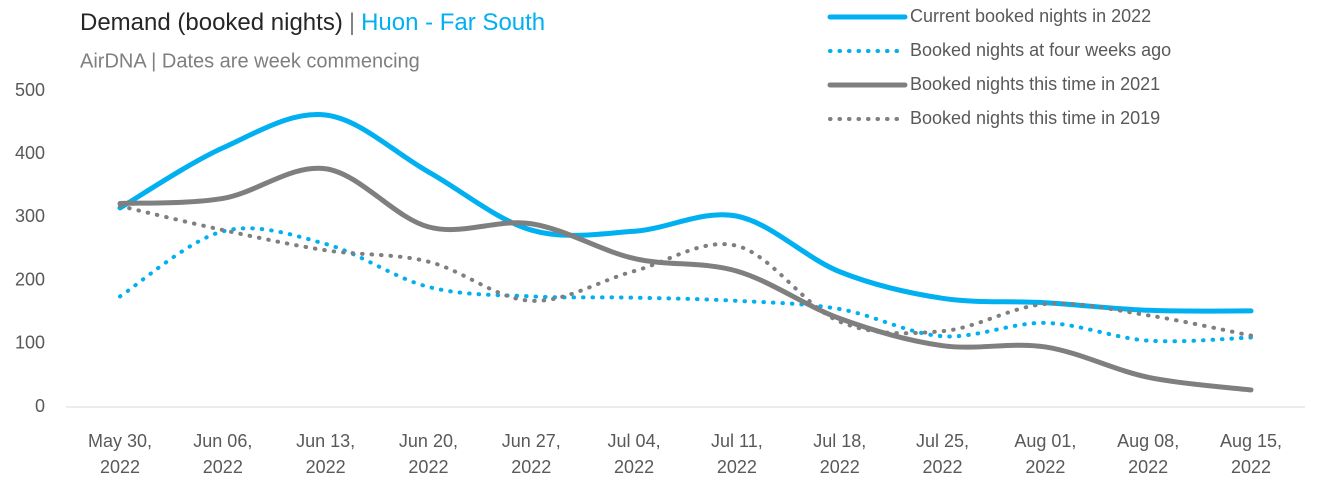  Describe the element at coordinates (634, 454) in the screenshot. I see `x-tick-label: Jul 04, 2022` at that location.